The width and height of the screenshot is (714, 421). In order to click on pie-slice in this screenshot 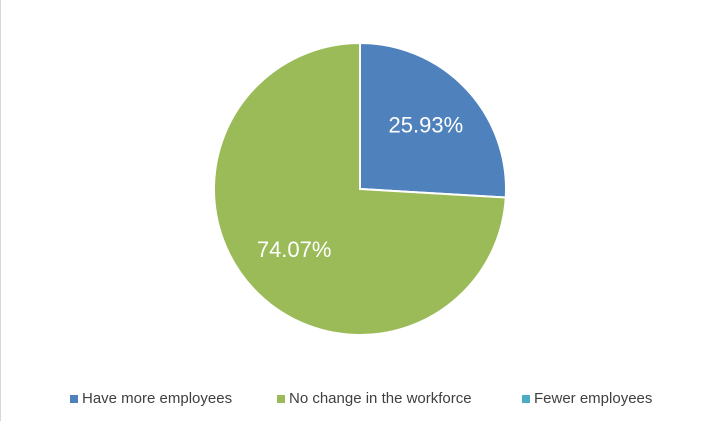, I will do `click(433, 120)`.